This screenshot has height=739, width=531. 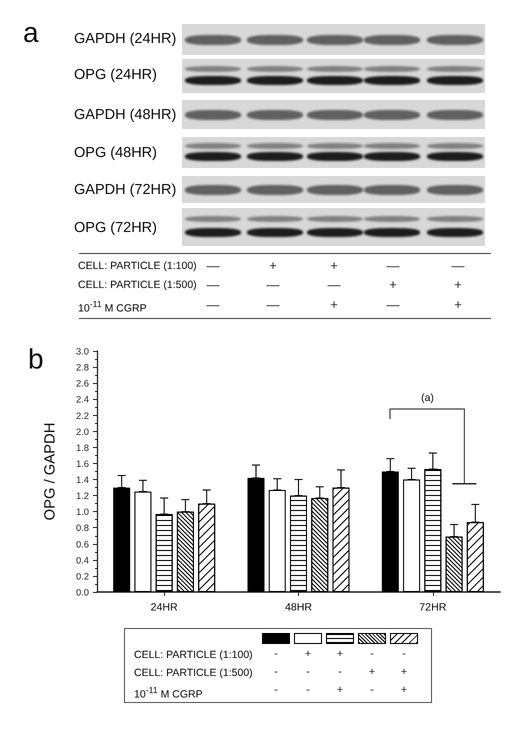 What do you see at coordinates (82, 383) in the screenshot?
I see `y-tick-label: 2.6` at bounding box center [82, 383].